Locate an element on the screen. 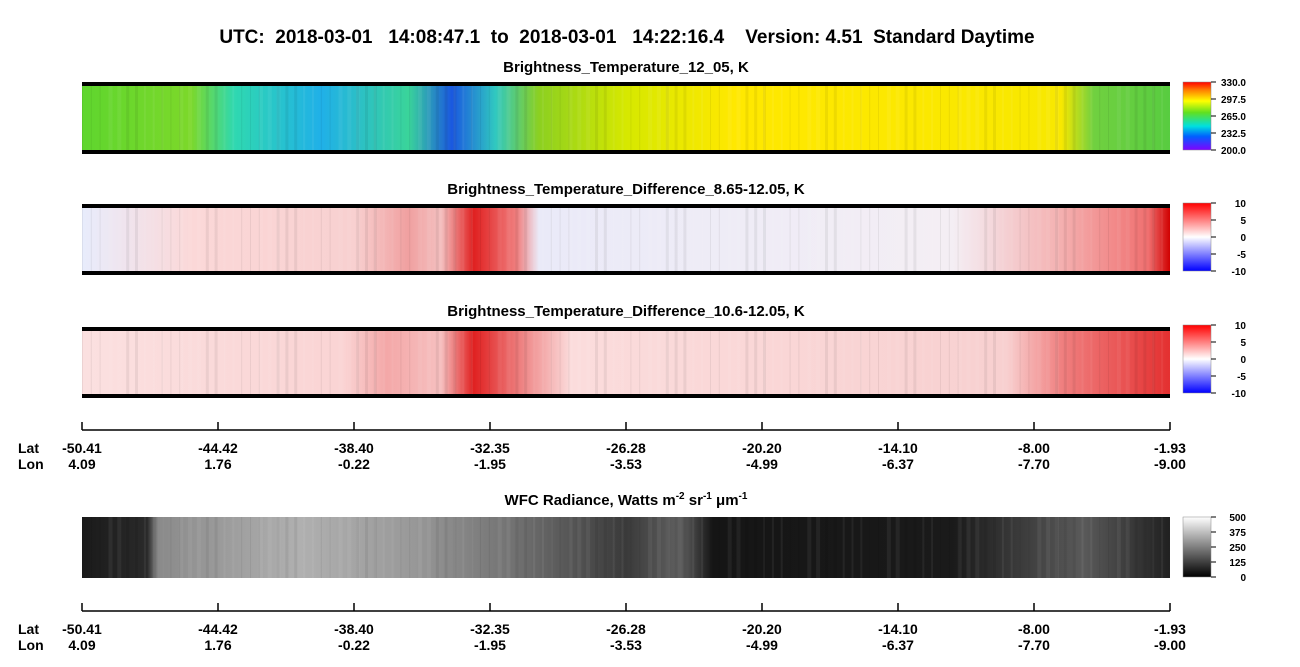 This screenshot has height=667, width=1300. lon-label: Lon is located at coordinates (31, 645).